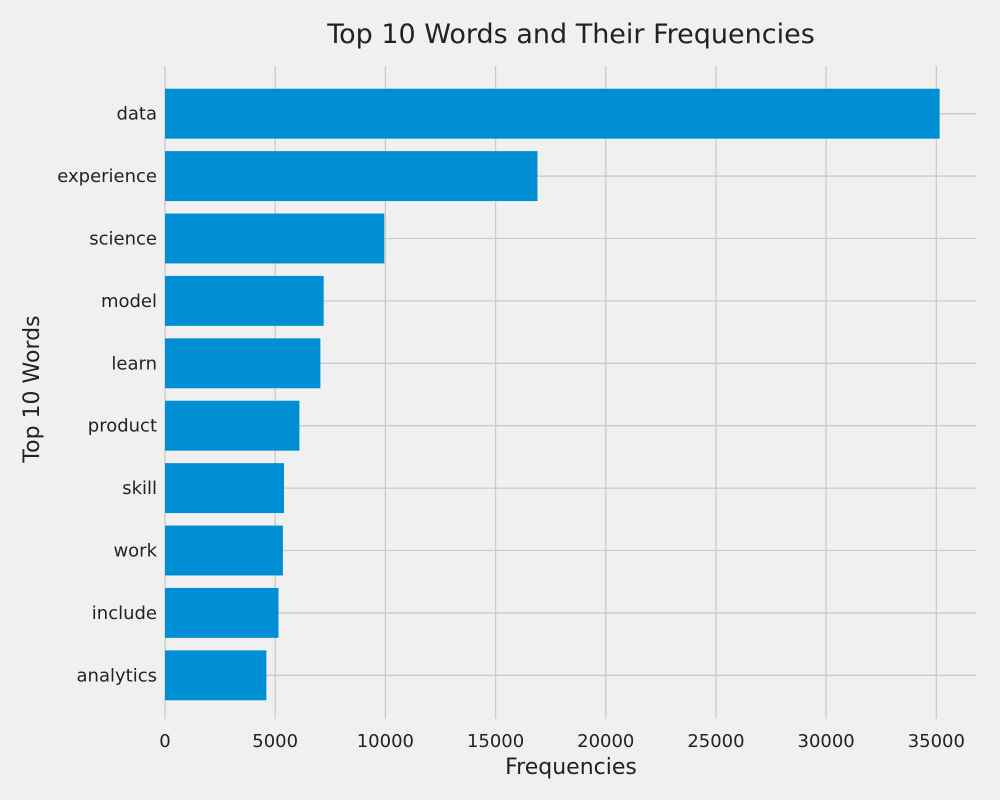 Image resolution: width=1000 pixels, height=800 pixels. I want to click on y-tick-label: include, so click(124, 613).